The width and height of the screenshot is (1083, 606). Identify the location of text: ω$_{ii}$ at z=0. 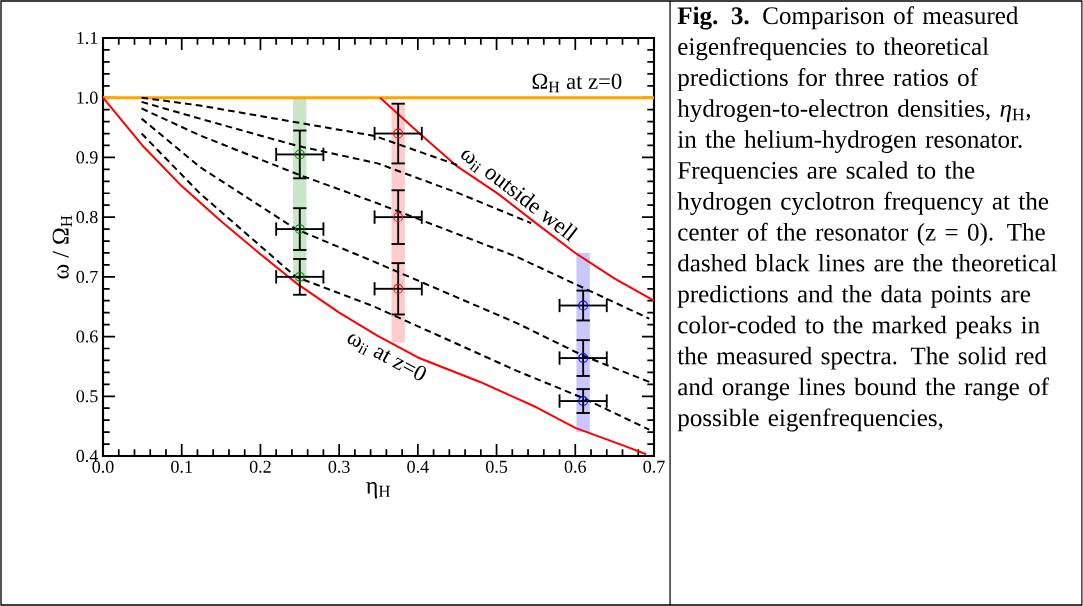
(386, 357).